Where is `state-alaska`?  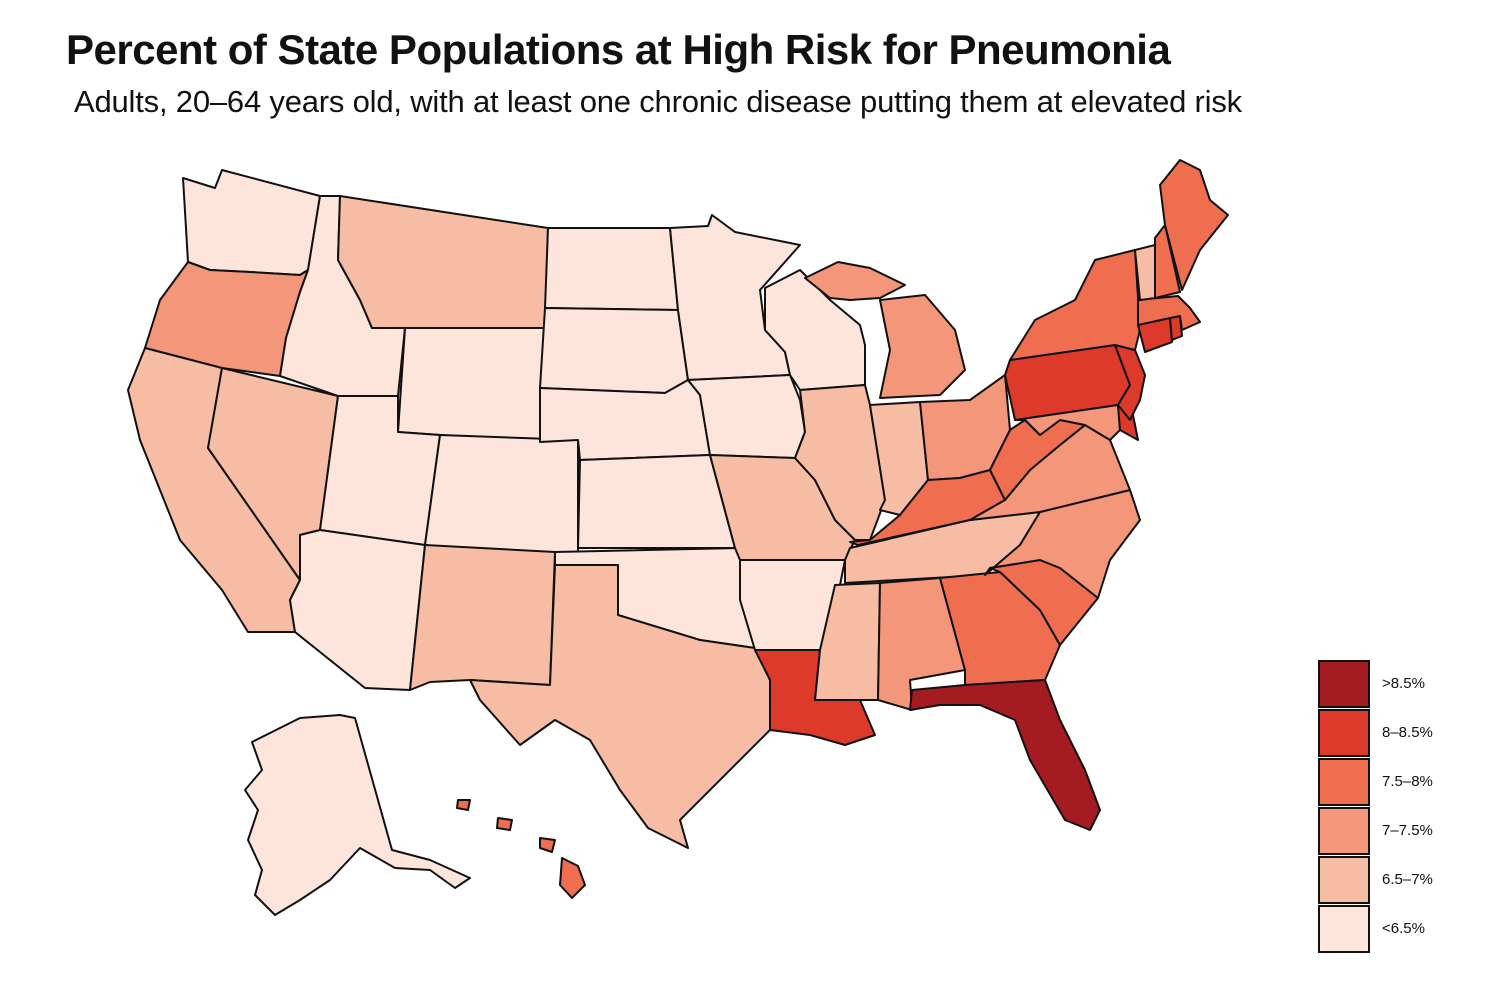 state-alaska is located at coordinates (357, 815).